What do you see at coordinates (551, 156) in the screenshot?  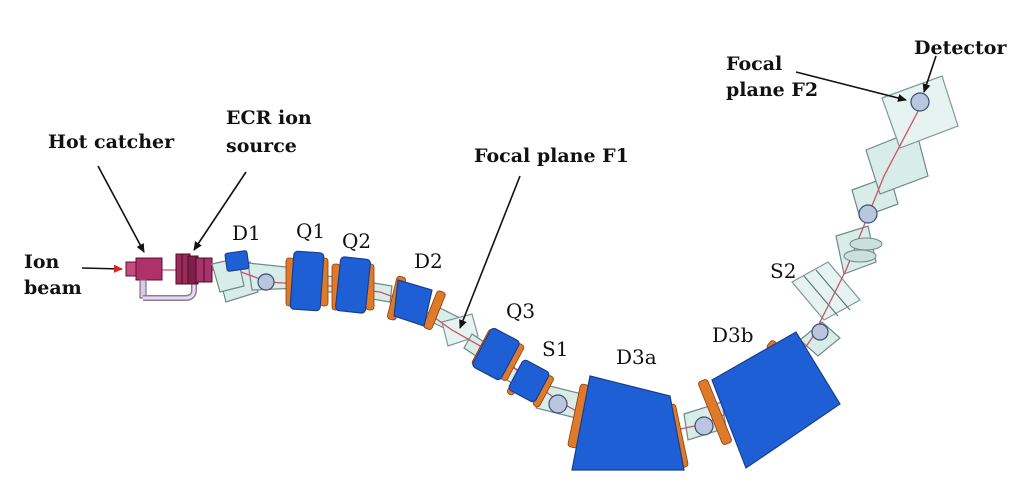 I see `focal-plane-f1-label: Focal plane F1` at bounding box center [551, 156].